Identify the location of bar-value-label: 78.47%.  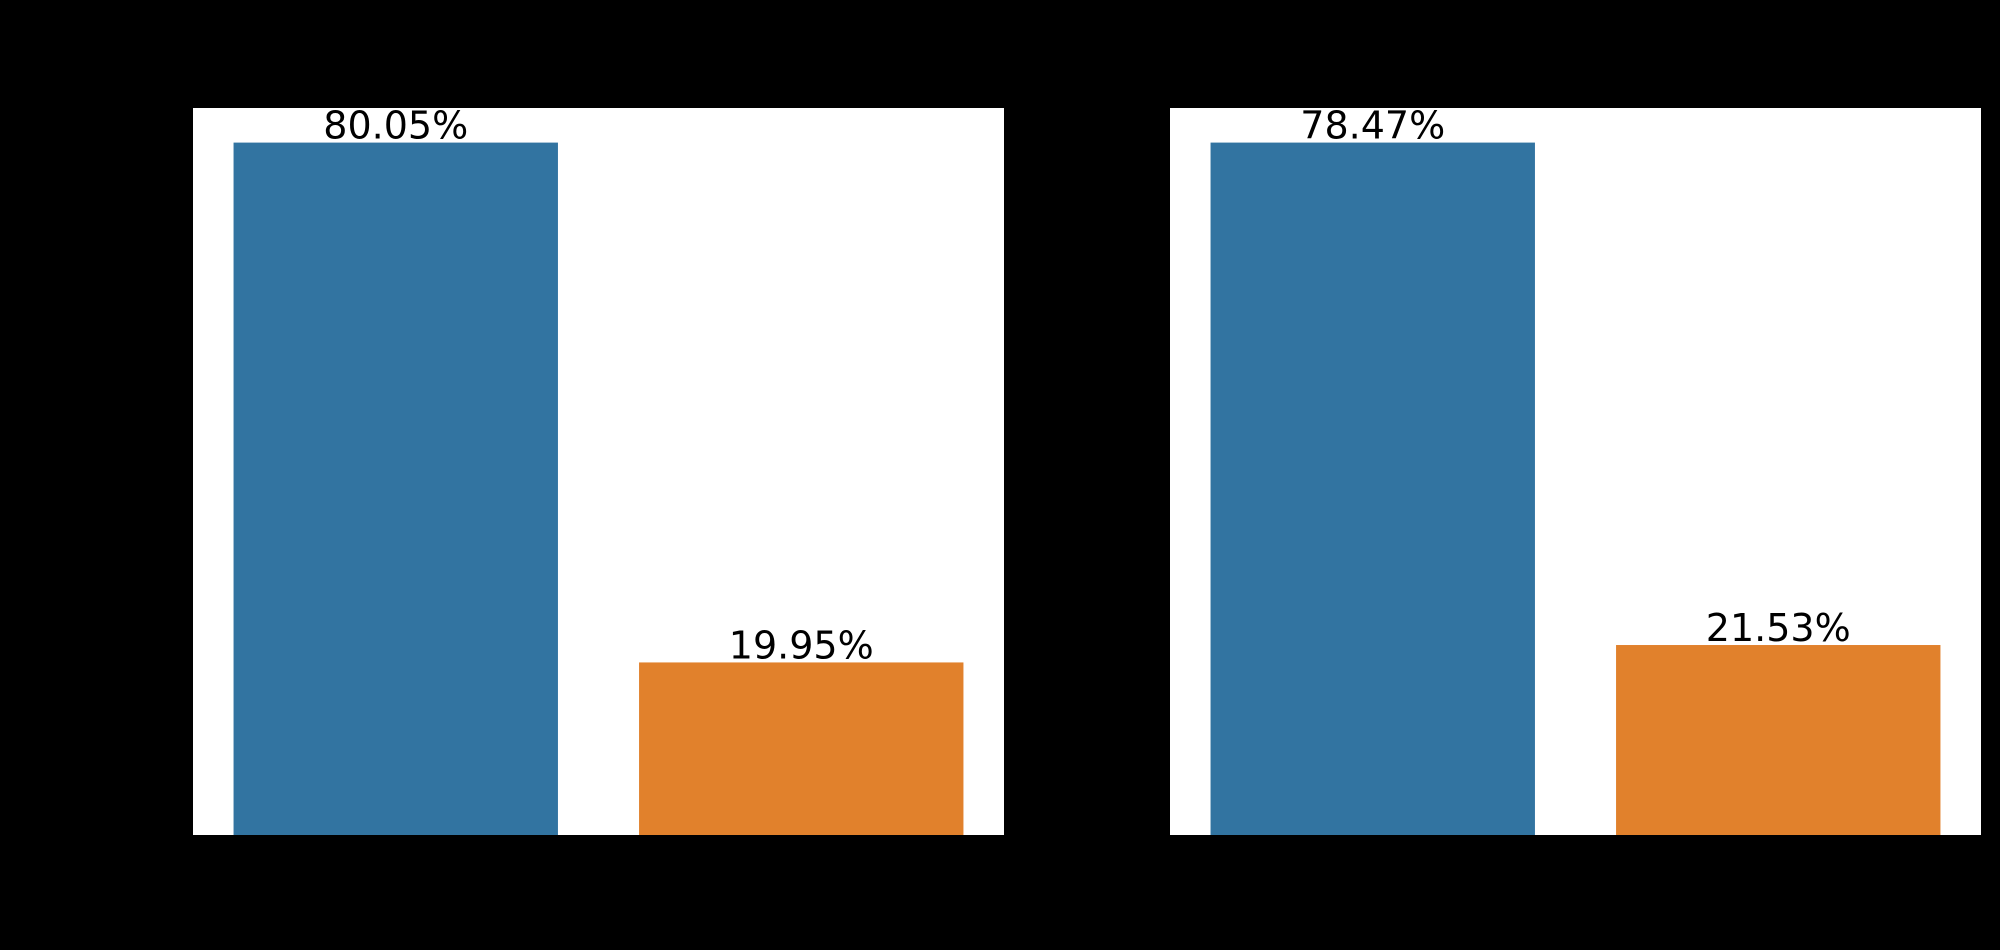
(1372, 126).